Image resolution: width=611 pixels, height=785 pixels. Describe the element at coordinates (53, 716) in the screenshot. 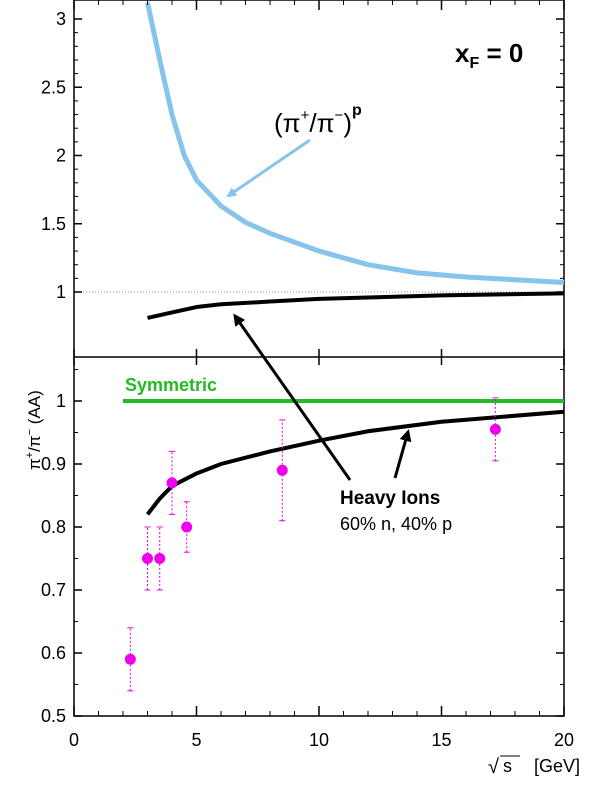

I see `bottom-y-tick-label: 0.5` at that location.